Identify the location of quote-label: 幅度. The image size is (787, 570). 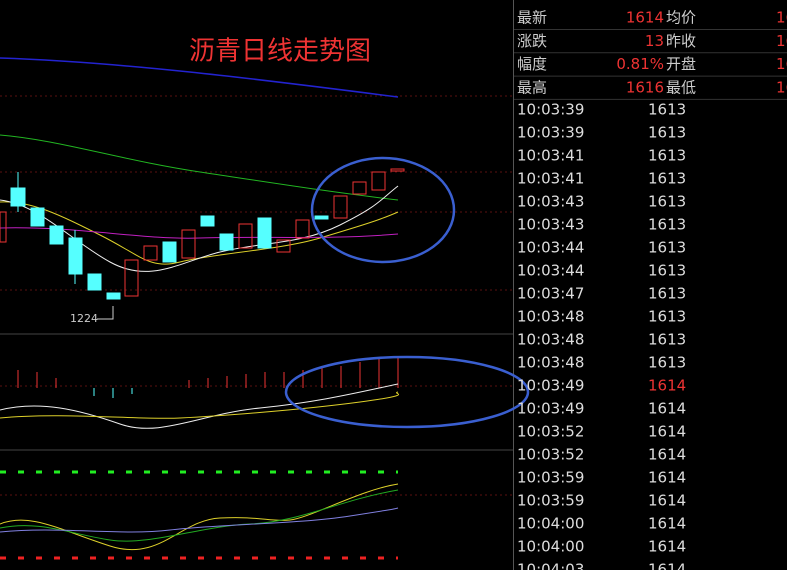
(532, 64).